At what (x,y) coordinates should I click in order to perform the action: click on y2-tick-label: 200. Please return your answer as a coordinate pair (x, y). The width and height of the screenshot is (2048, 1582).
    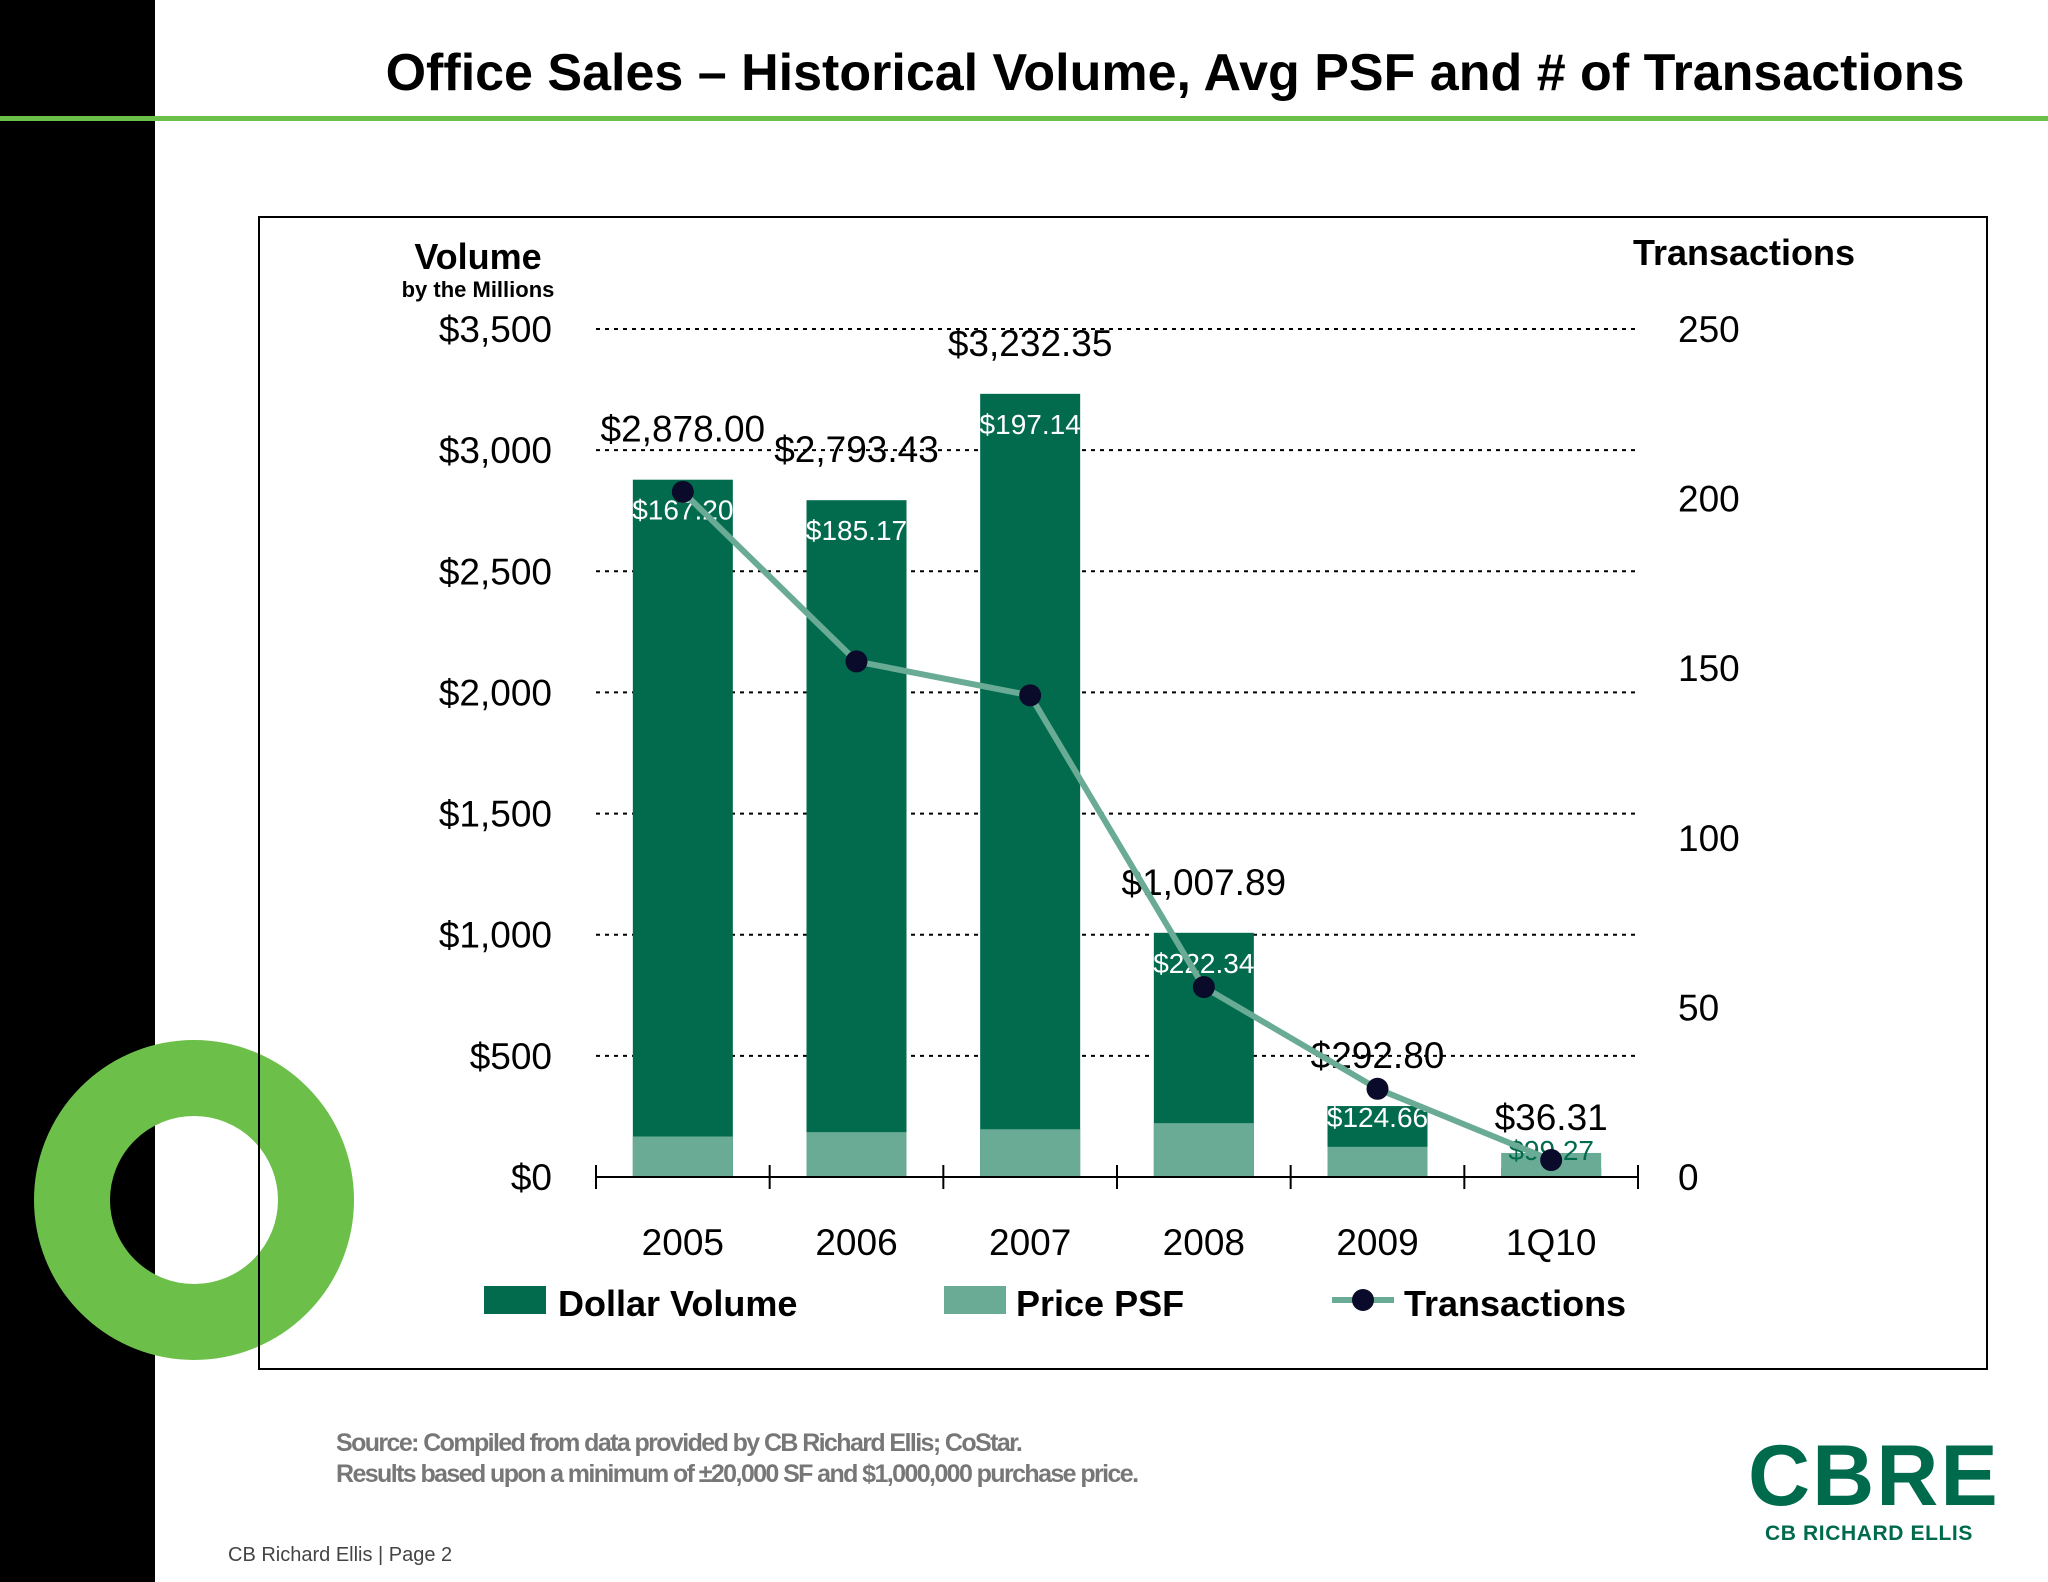
    Looking at the image, I should click on (1709, 499).